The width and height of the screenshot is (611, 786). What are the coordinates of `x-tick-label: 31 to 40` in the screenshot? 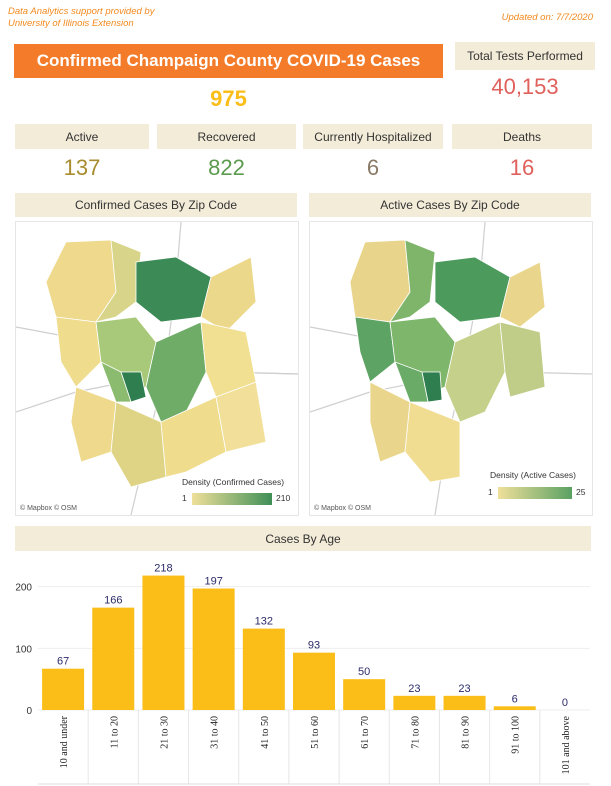 It's located at (215, 732).